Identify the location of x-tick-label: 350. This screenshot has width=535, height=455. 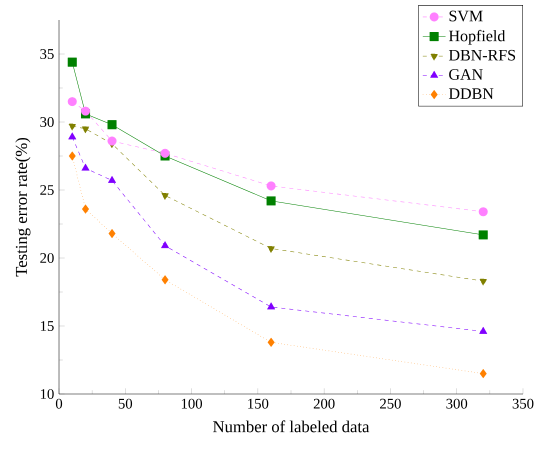
(523, 403).